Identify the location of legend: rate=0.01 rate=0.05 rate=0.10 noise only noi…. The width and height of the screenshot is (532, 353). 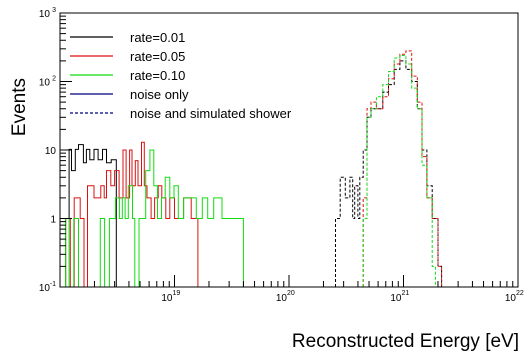
(181, 75).